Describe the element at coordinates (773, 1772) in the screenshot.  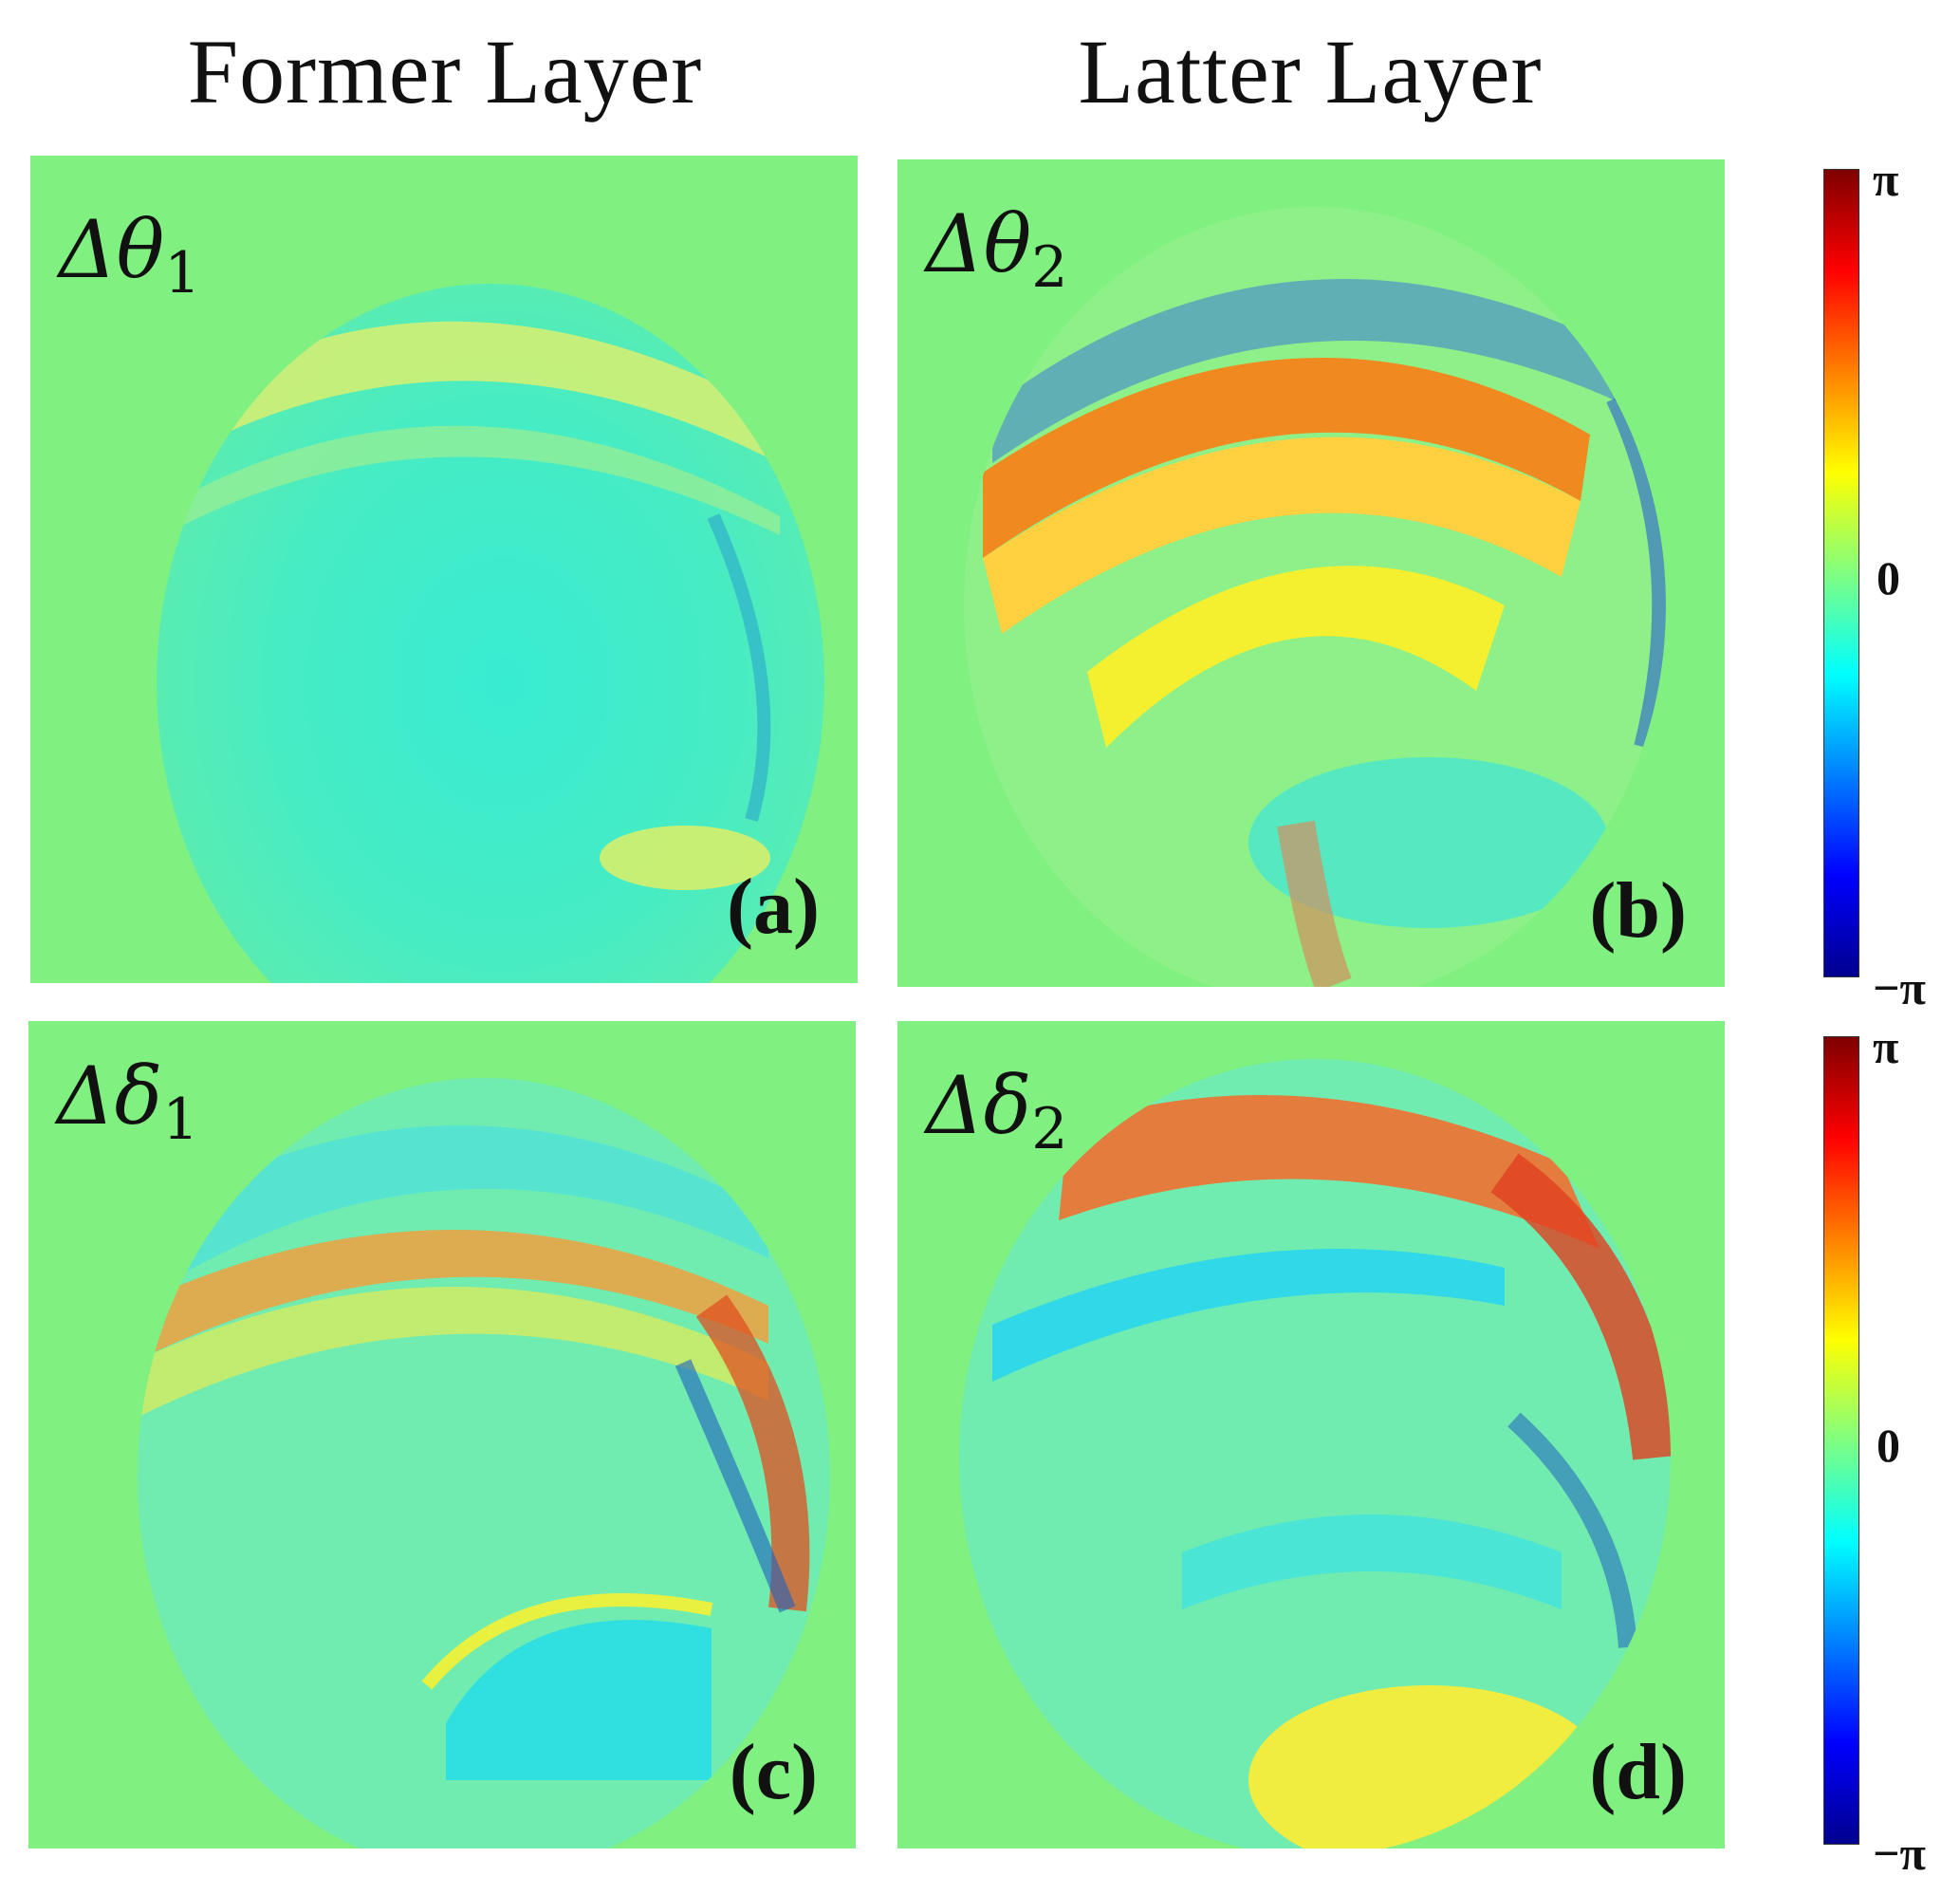
I see `panel-tag-c: (c)` at that location.